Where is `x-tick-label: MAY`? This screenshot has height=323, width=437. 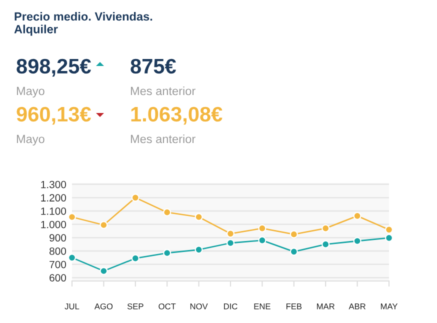 x-tick-label: MAY is located at coordinates (389, 307).